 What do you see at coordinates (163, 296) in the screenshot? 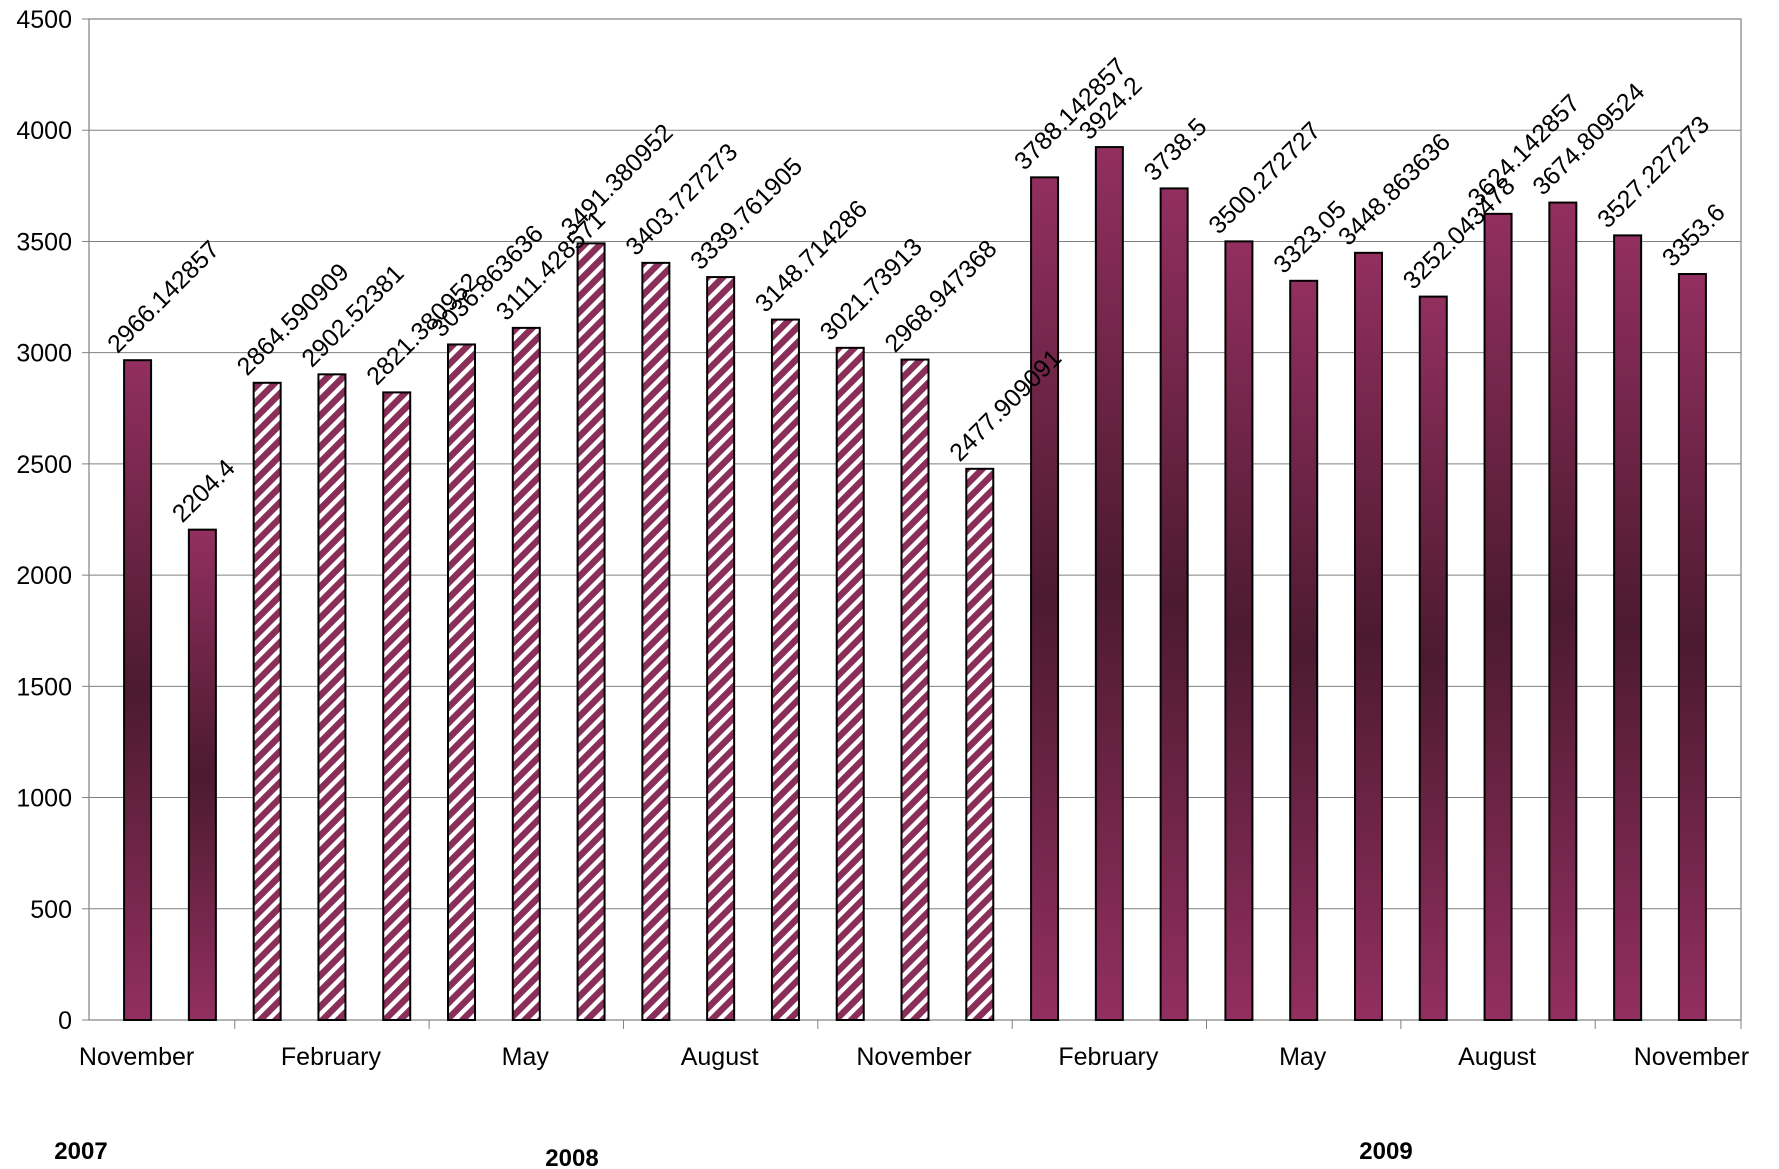
I see `data-label: 2966.142857` at bounding box center [163, 296].